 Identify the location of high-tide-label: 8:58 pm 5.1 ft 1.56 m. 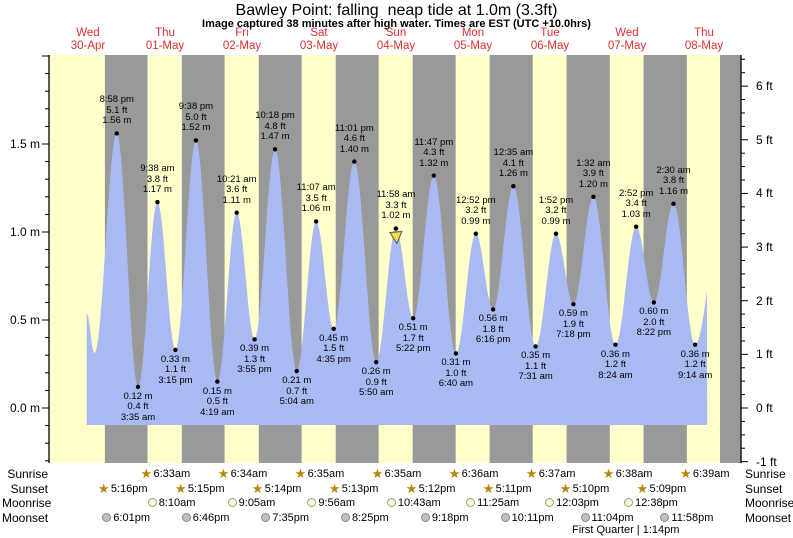
(116, 110).